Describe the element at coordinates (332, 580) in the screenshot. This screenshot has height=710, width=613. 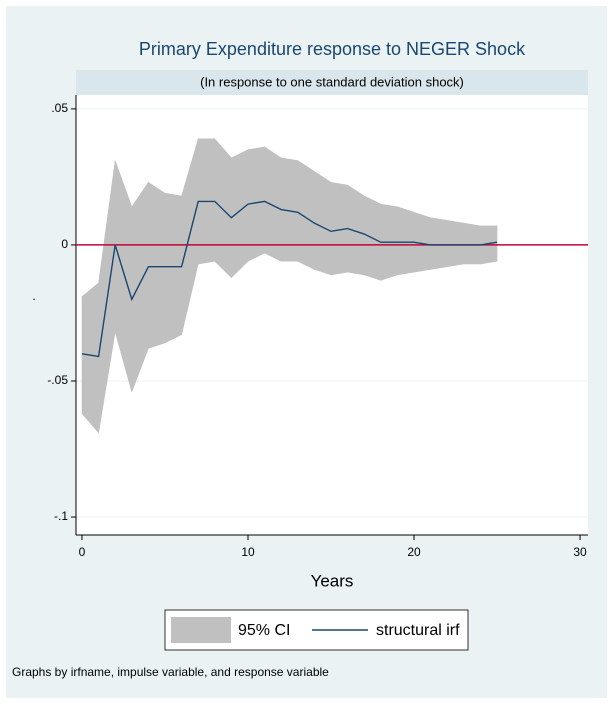
I see `x-axis-label: Years` at that location.